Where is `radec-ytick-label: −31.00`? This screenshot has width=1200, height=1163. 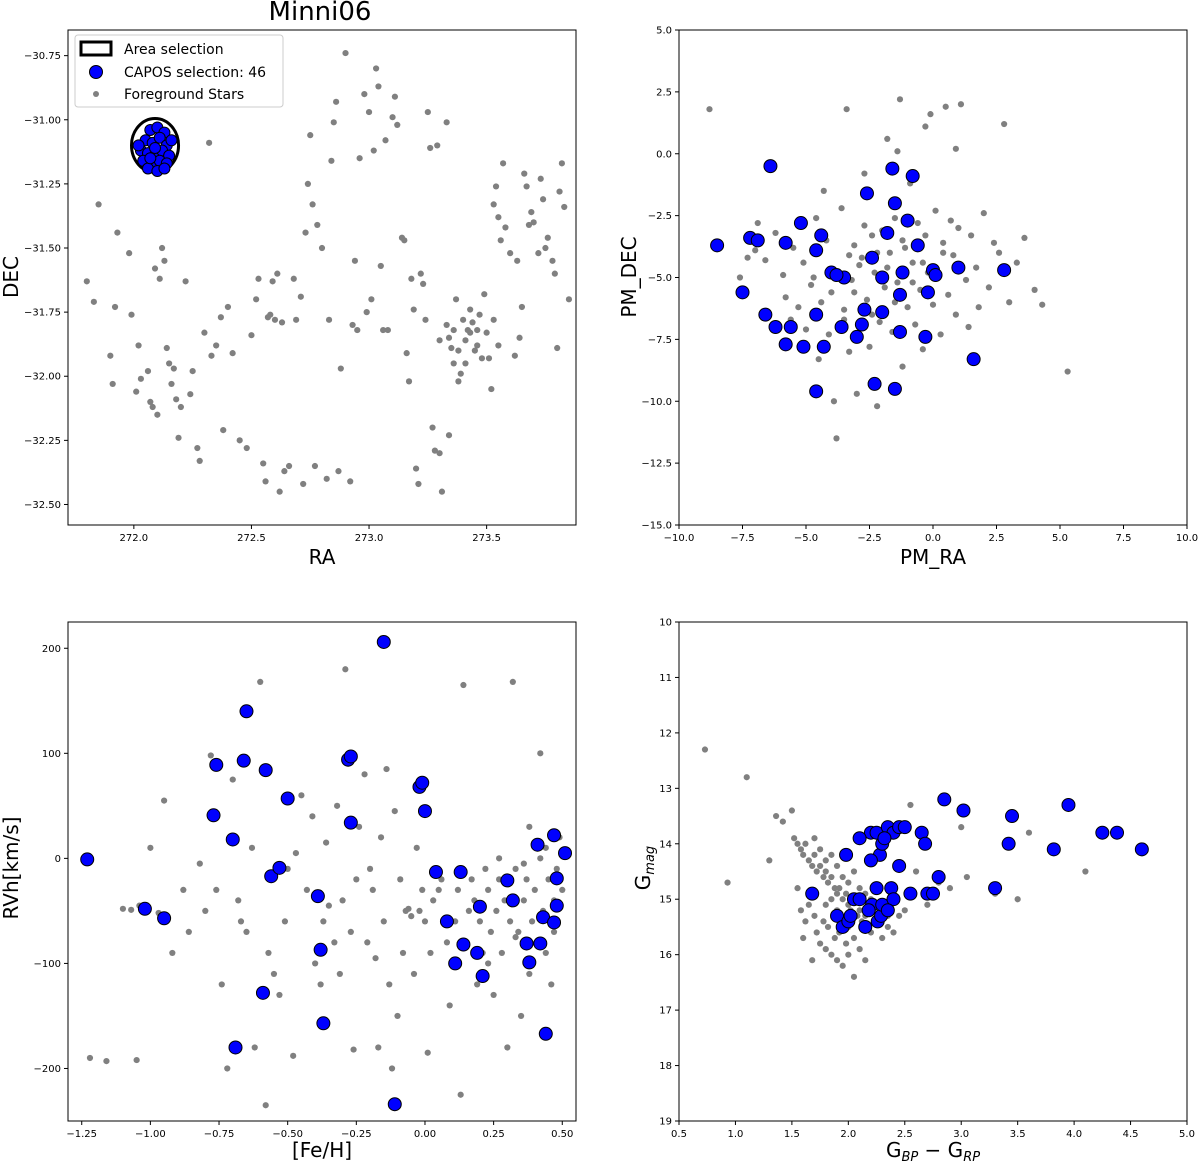
radec-ytick-label: −31.00 is located at coordinates (42, 120).